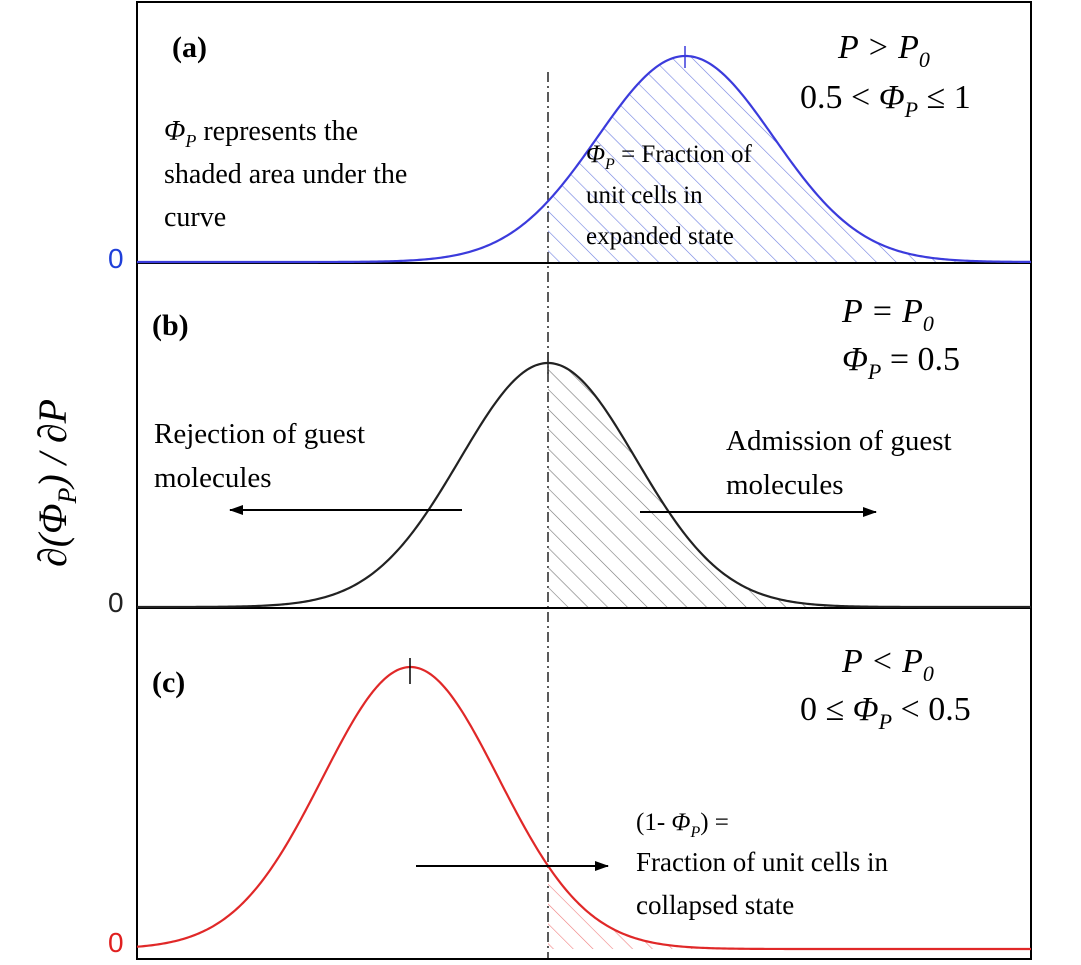 The width and height of the screenshot is (1081, 965). Describe the element at coordinates (644, 195) in the screenshot. I see `inside-a-line2: unit cells in` at that location.